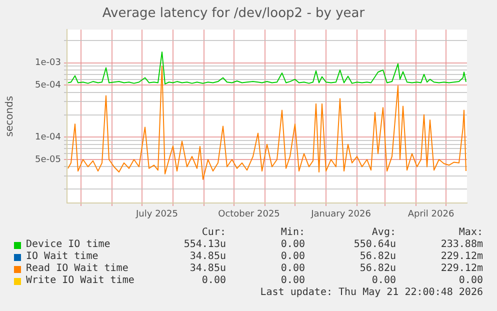  I want to click on text: Min:, so click(292, 233).